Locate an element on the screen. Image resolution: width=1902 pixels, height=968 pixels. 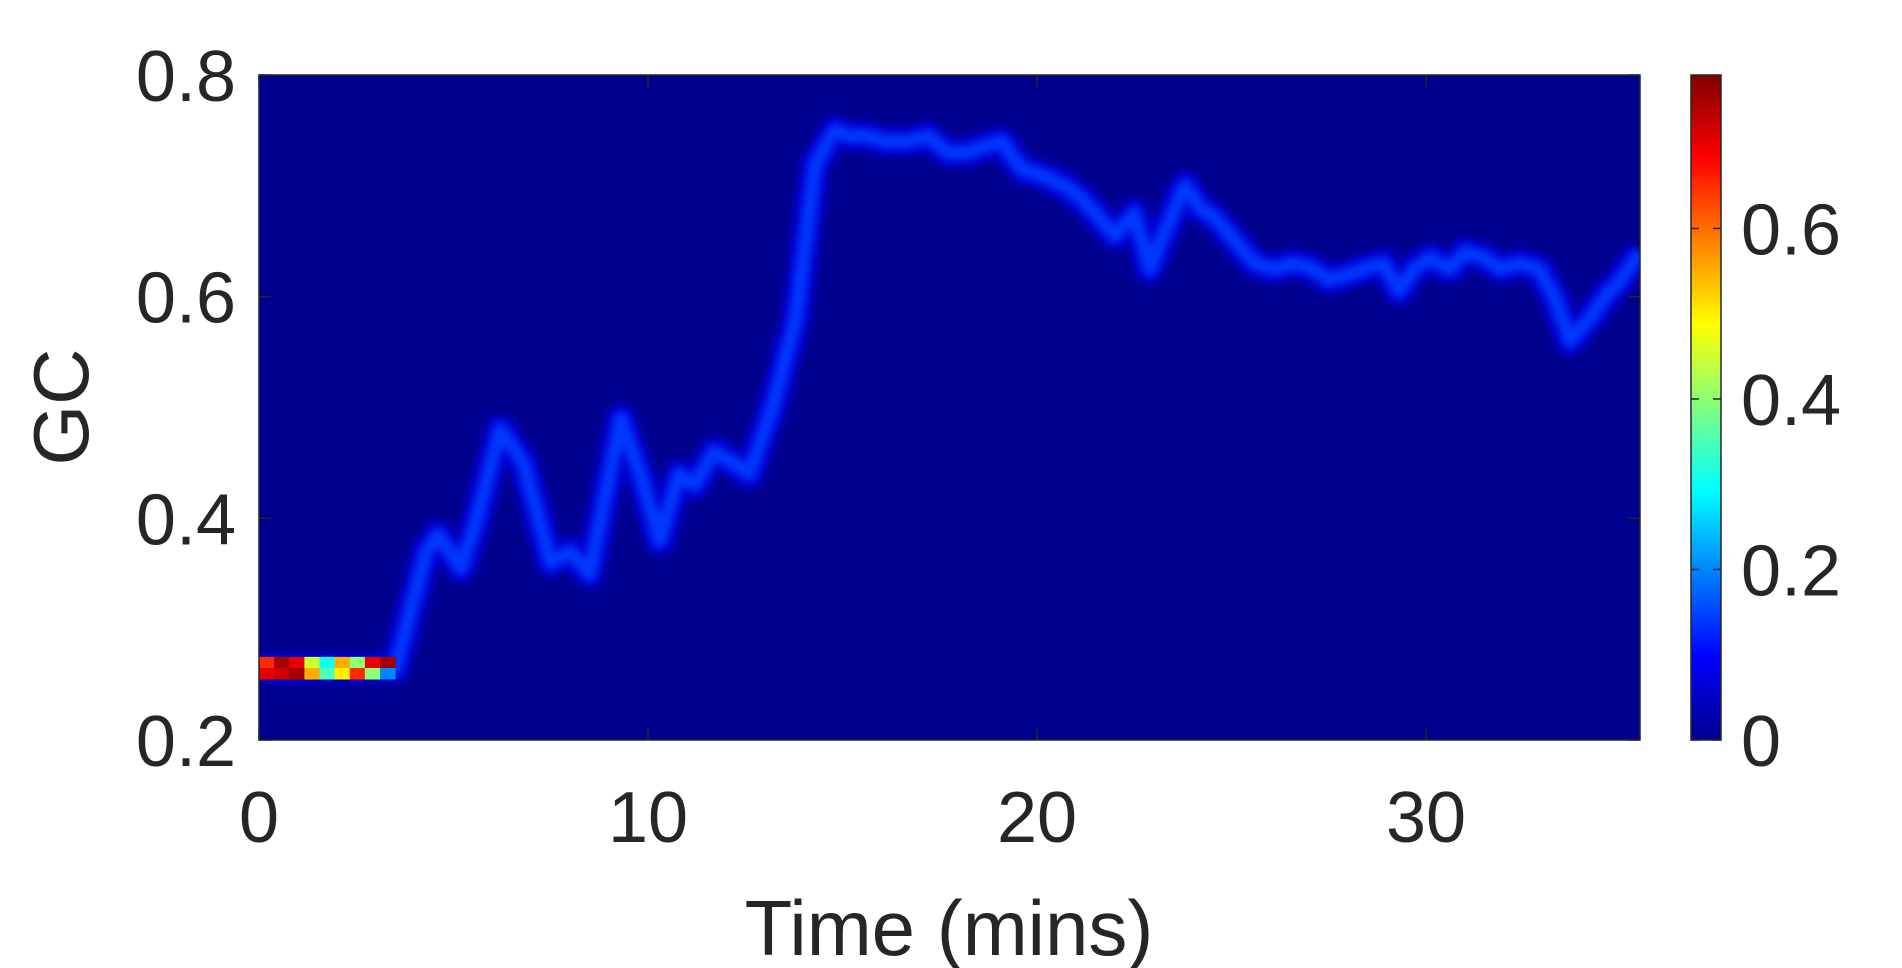
colorbar: 0 0.2 0.4 0.6 is located at coordinates (1765, 428).